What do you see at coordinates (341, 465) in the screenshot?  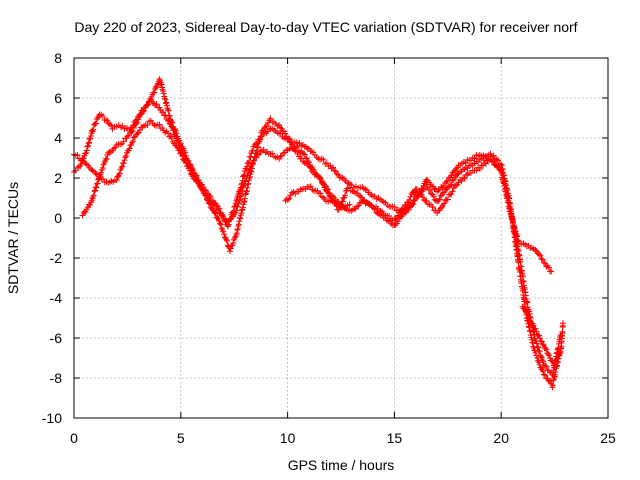 I see `x-axis-label: GPS time / hours` at bounding box center [341, 465].